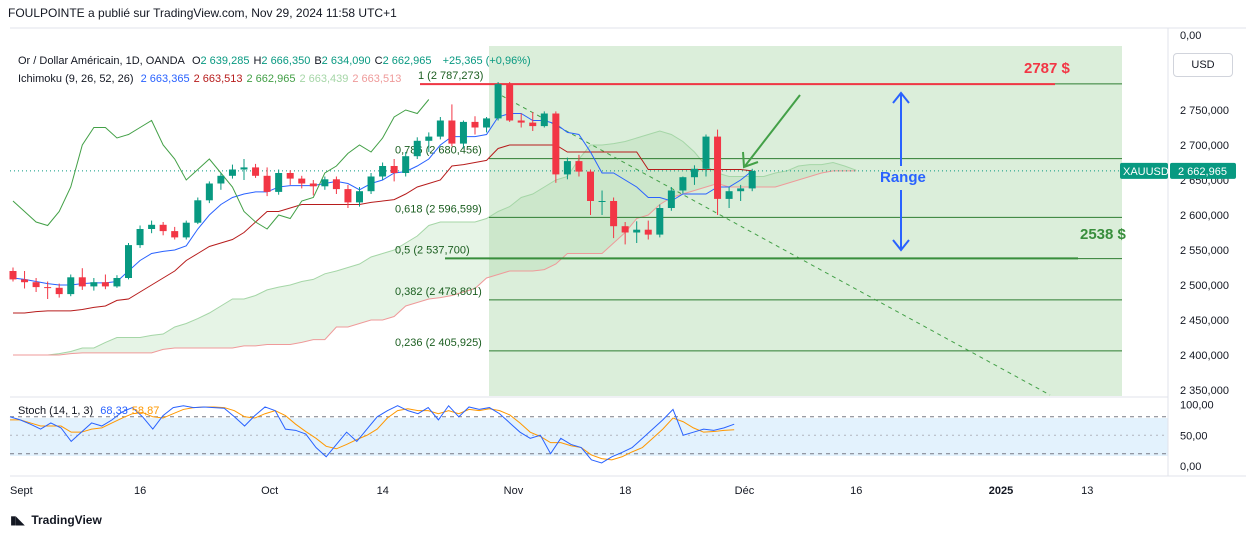 Image resolution: width=1246 pixels, height=544 pixels. I want to click on stoch-d-line, so click(372, 433).